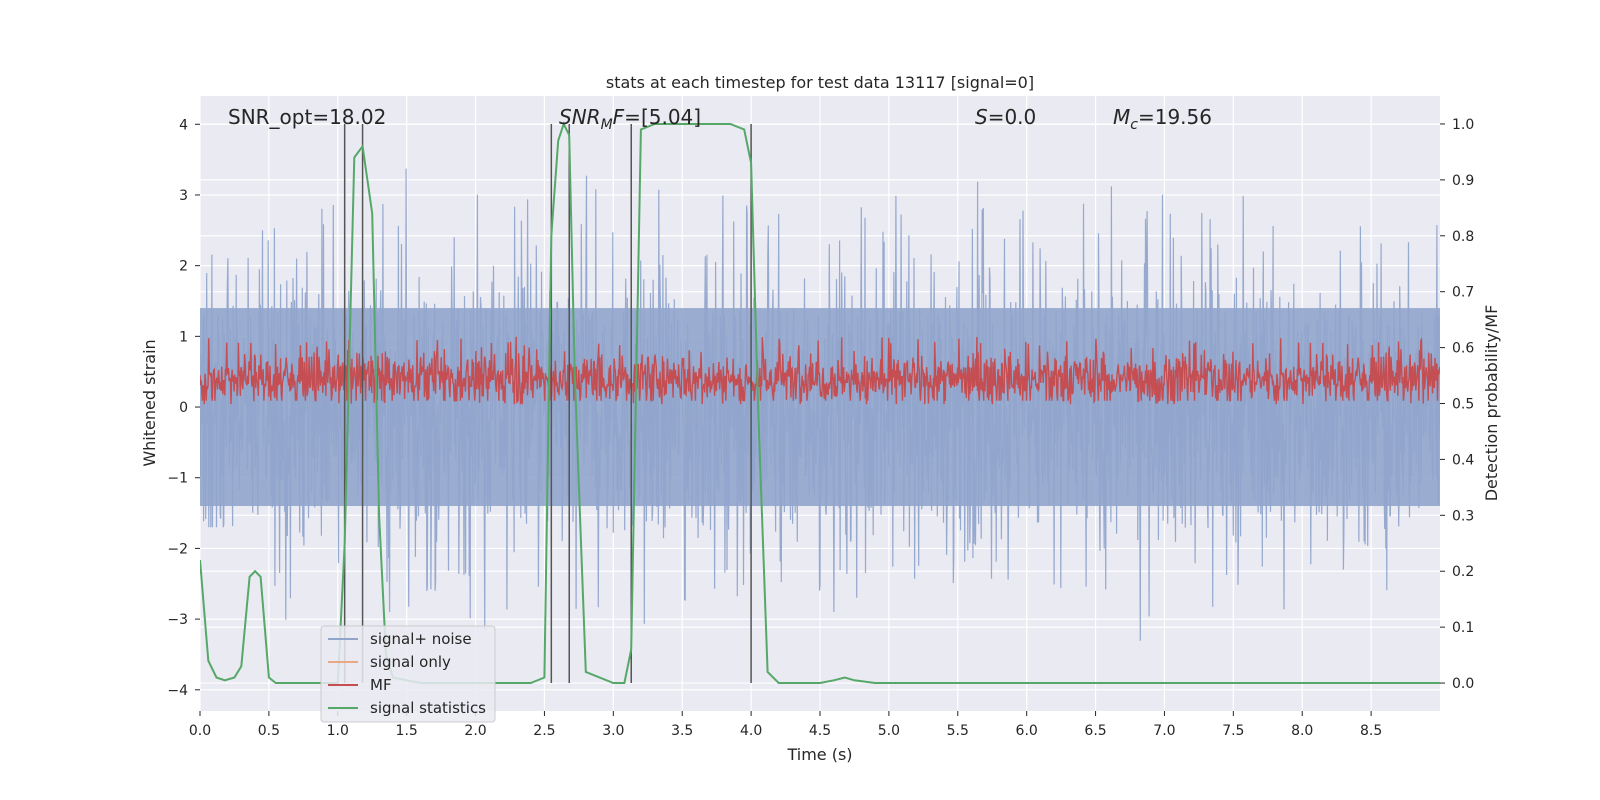  I want to click on x-tick-label: 8.0, so click(1302, 731).